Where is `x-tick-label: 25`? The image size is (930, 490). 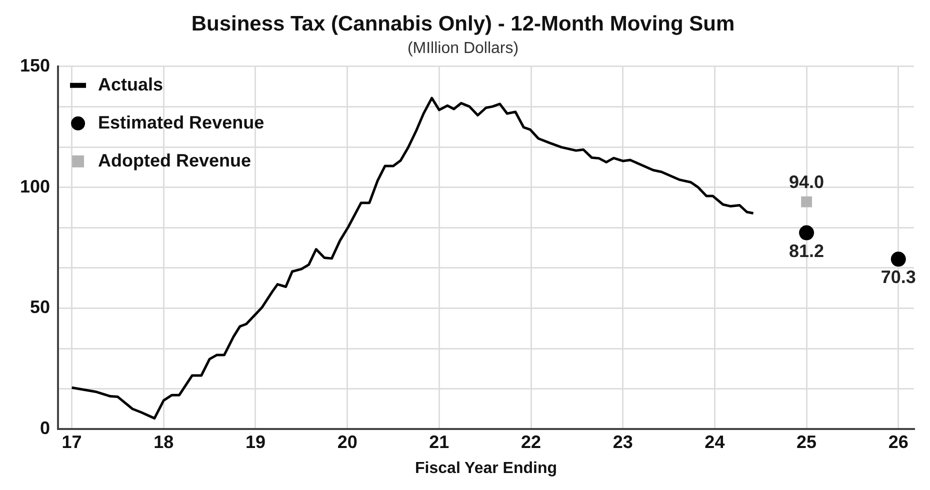 x-tick-label: 25 is located at coordinates (806, 442).